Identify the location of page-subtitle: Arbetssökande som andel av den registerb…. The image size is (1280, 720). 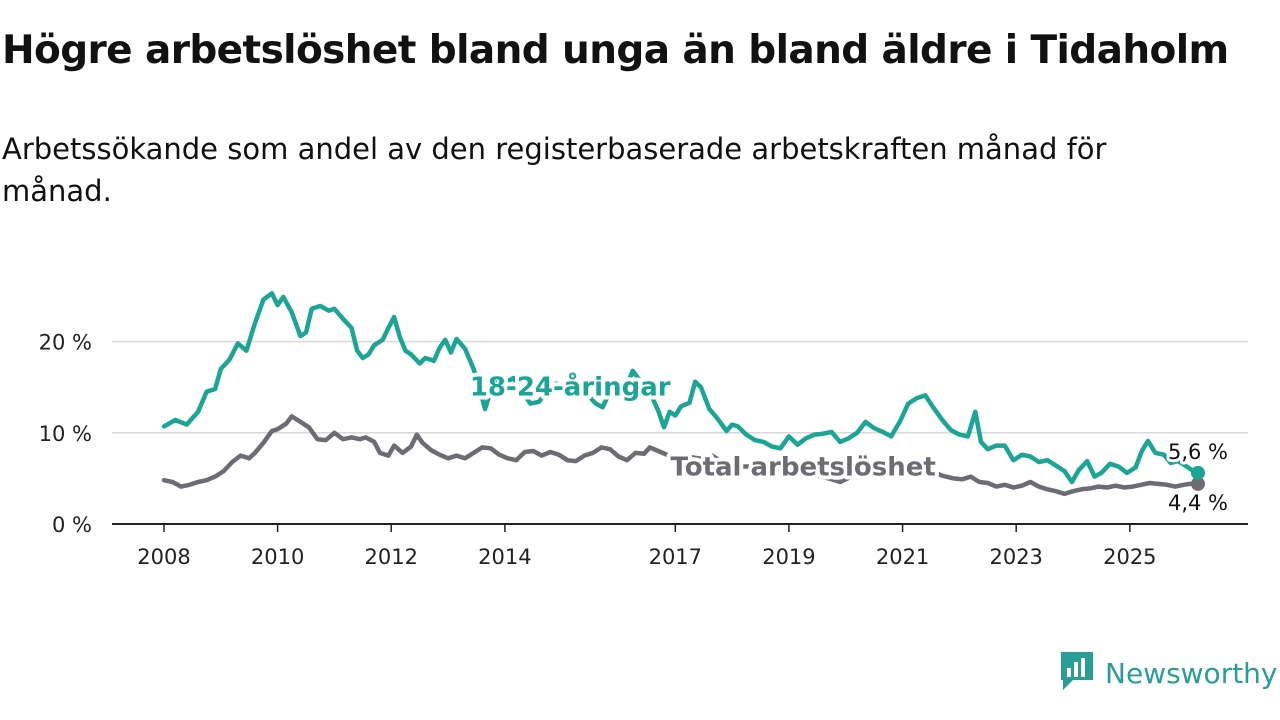
(554, 170).